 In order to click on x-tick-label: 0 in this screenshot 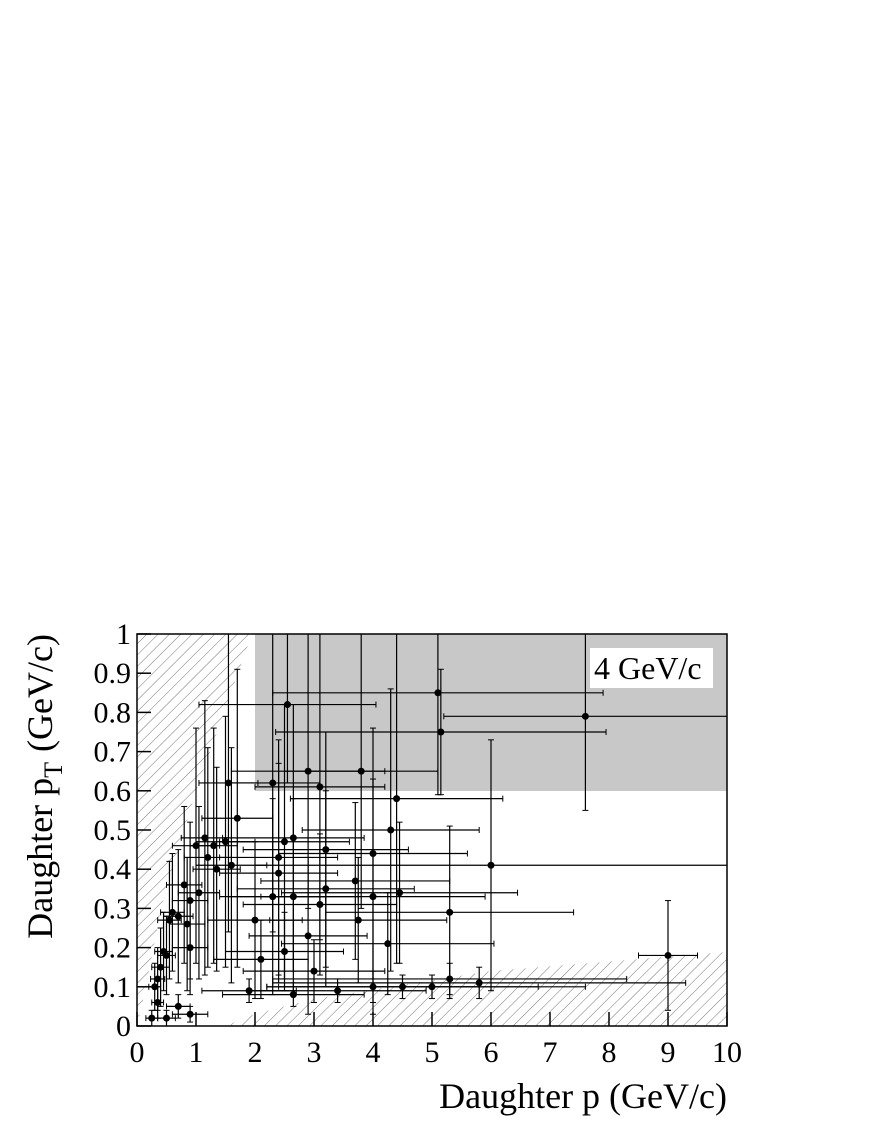, I will do `click(137, 1052)`.